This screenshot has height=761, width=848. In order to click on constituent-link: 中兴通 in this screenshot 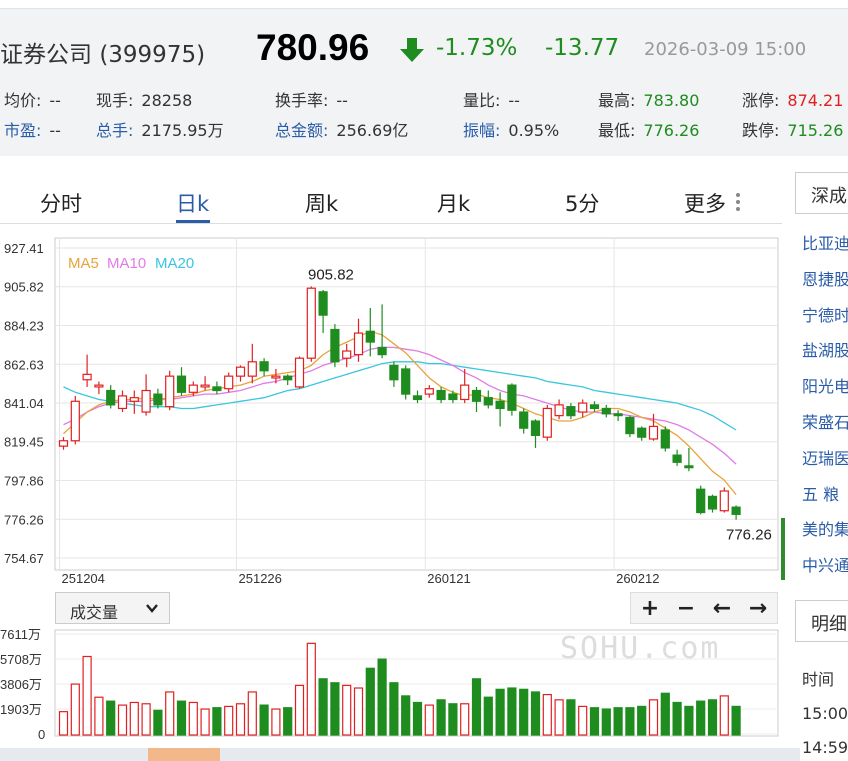, I will do `click(825, 566)`.